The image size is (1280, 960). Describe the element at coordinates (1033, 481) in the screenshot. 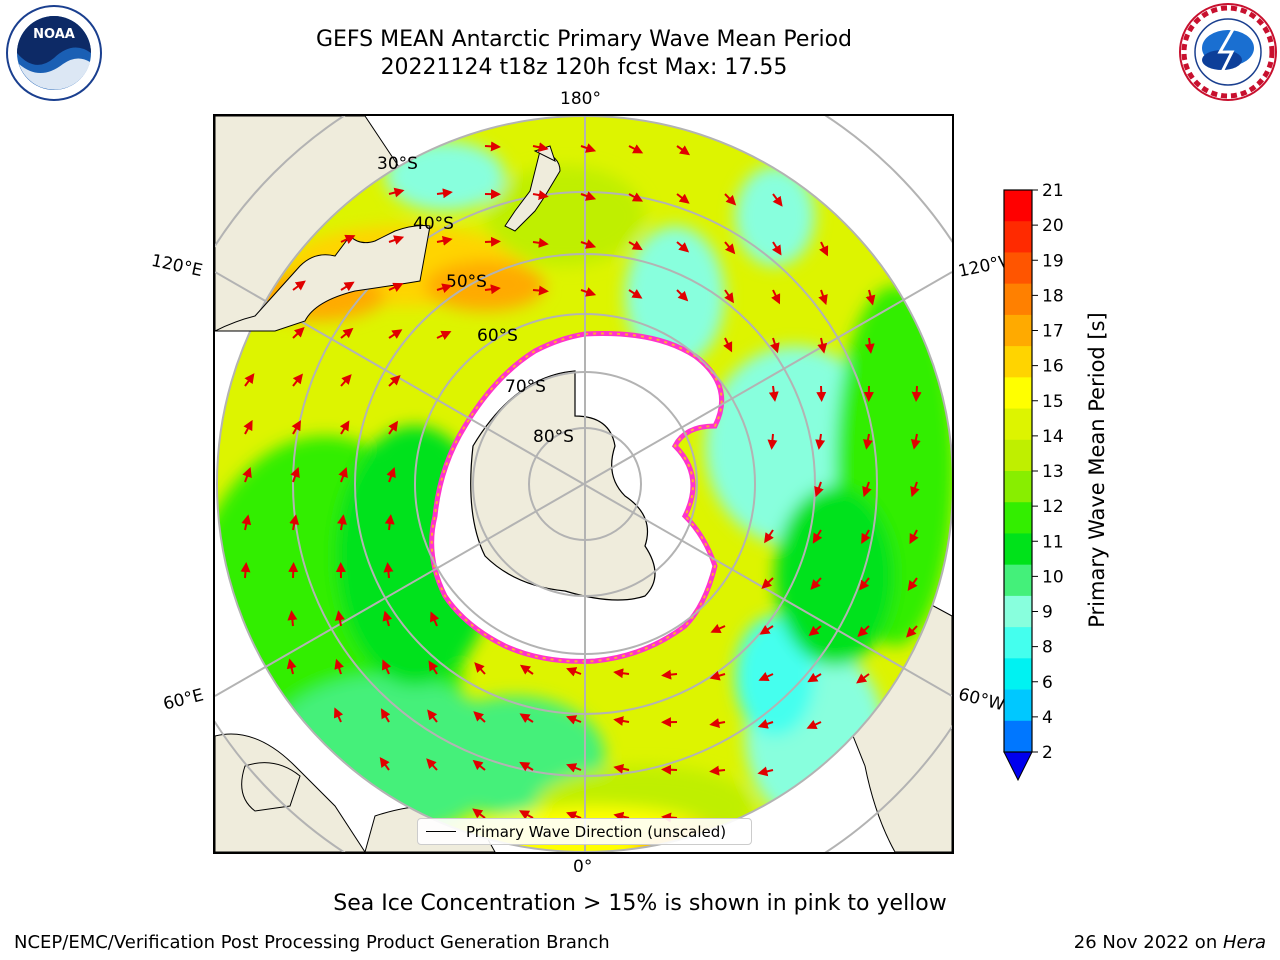

I see `colorbar: 21 20 19 18 17 16 15 14 13 12 11 10 9 8 6 4 2` at that location.